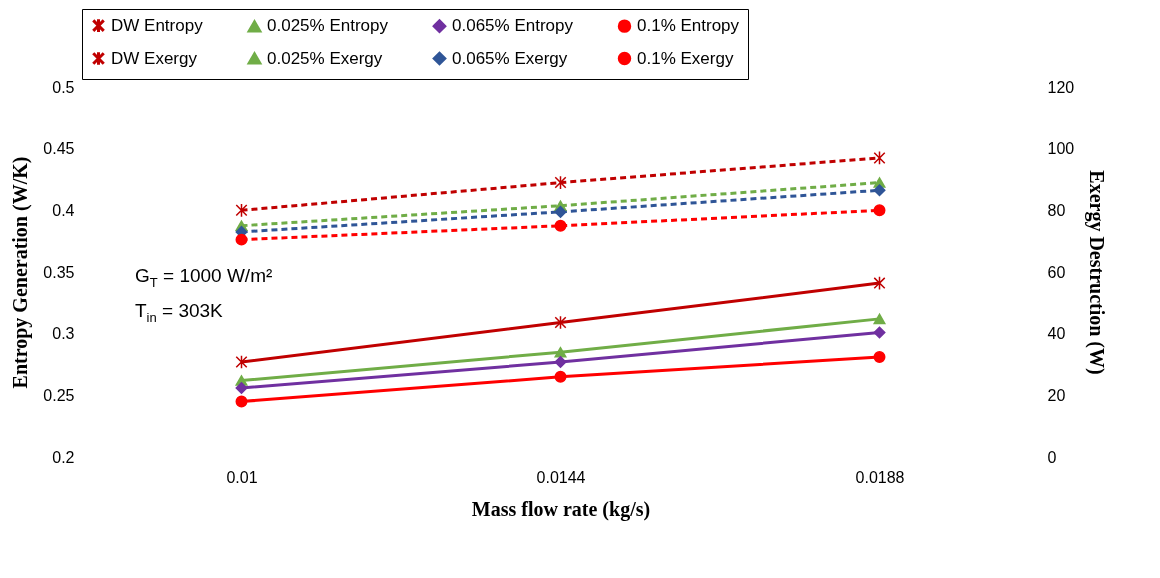  Describe the element at coordinates (204, 278) in the screenshot. I see `annotation: G$_{T}$ = 1000 W/m²` at that location.